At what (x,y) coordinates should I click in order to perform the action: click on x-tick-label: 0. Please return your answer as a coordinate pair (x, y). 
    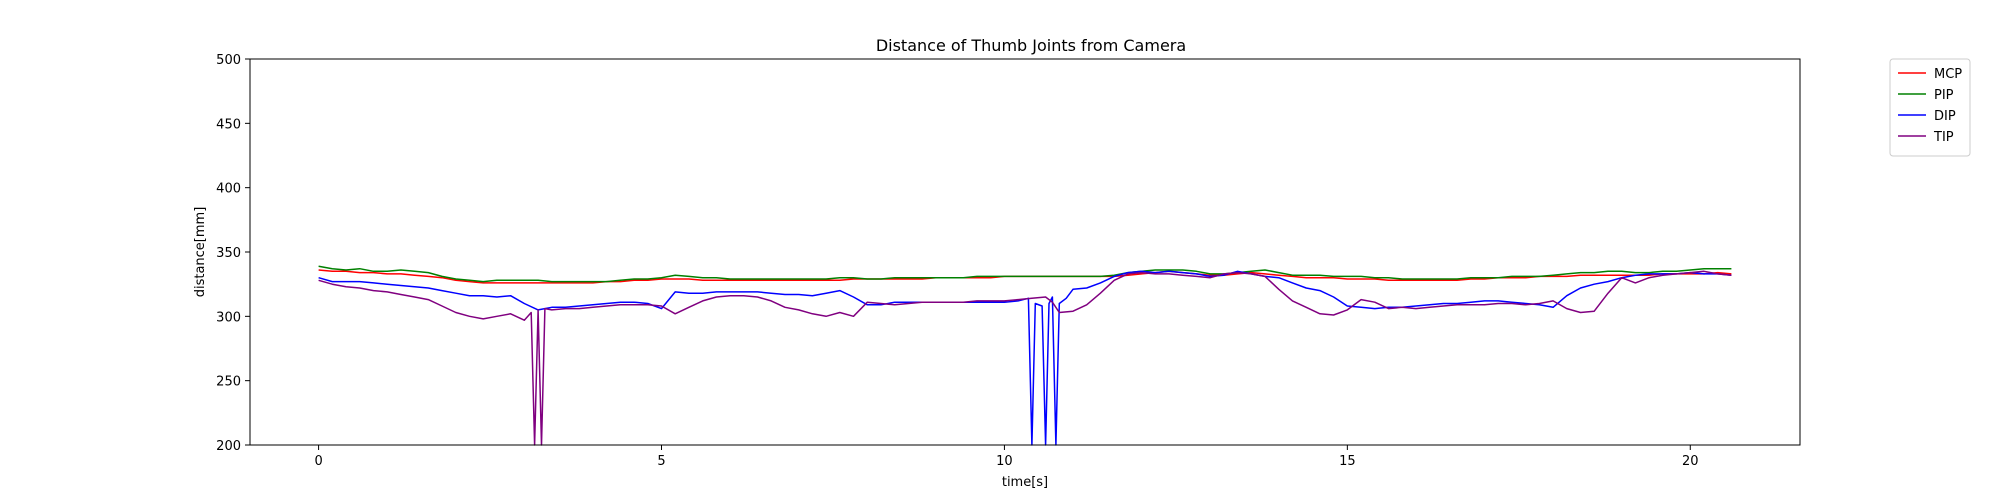
    Looking at the image, I should click on (318, 461).